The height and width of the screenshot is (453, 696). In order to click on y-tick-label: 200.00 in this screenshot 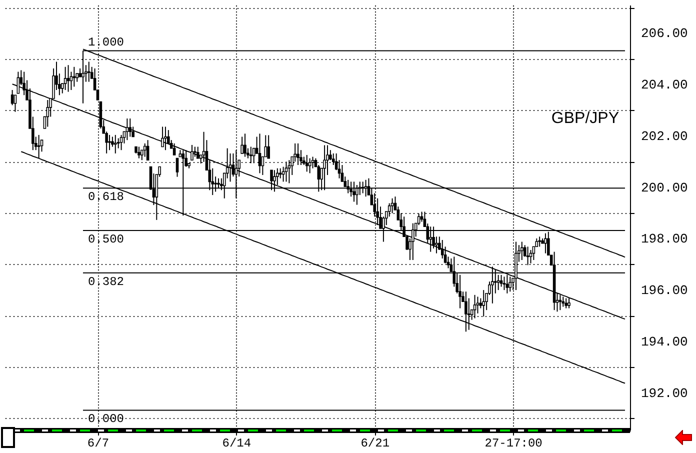, I will do `click(664, 188)`.